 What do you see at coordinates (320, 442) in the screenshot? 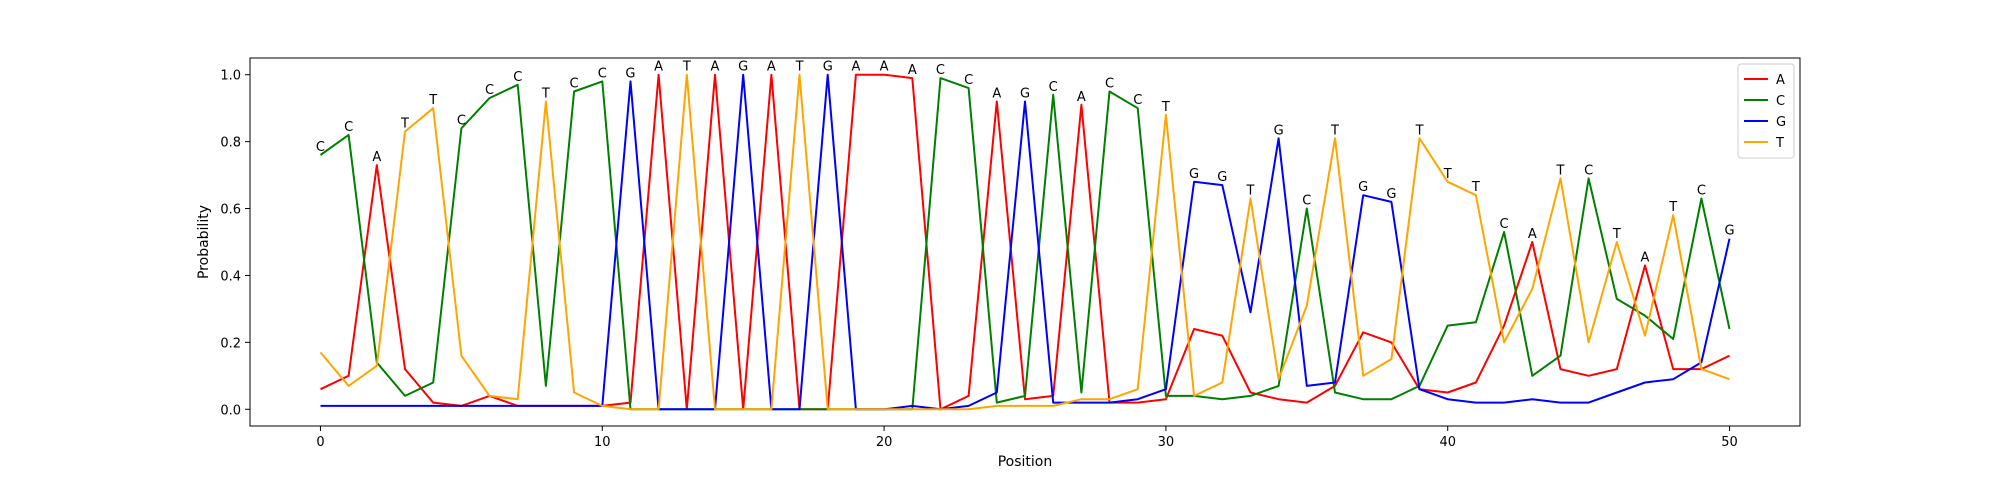
I see `x-tick-label: 0` at bounding box center [320, 442].